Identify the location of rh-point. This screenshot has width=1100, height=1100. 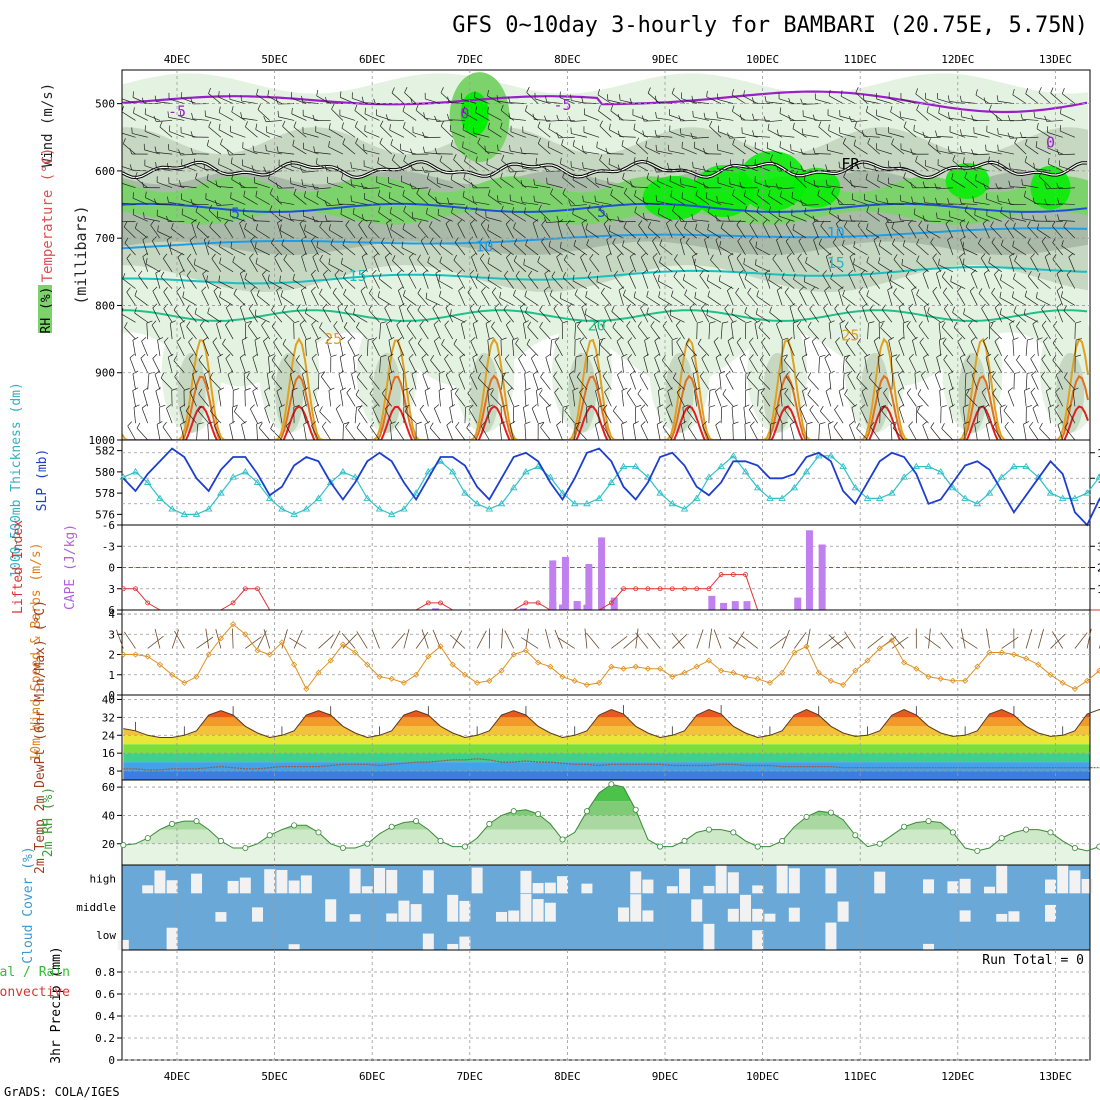
(269, 835).